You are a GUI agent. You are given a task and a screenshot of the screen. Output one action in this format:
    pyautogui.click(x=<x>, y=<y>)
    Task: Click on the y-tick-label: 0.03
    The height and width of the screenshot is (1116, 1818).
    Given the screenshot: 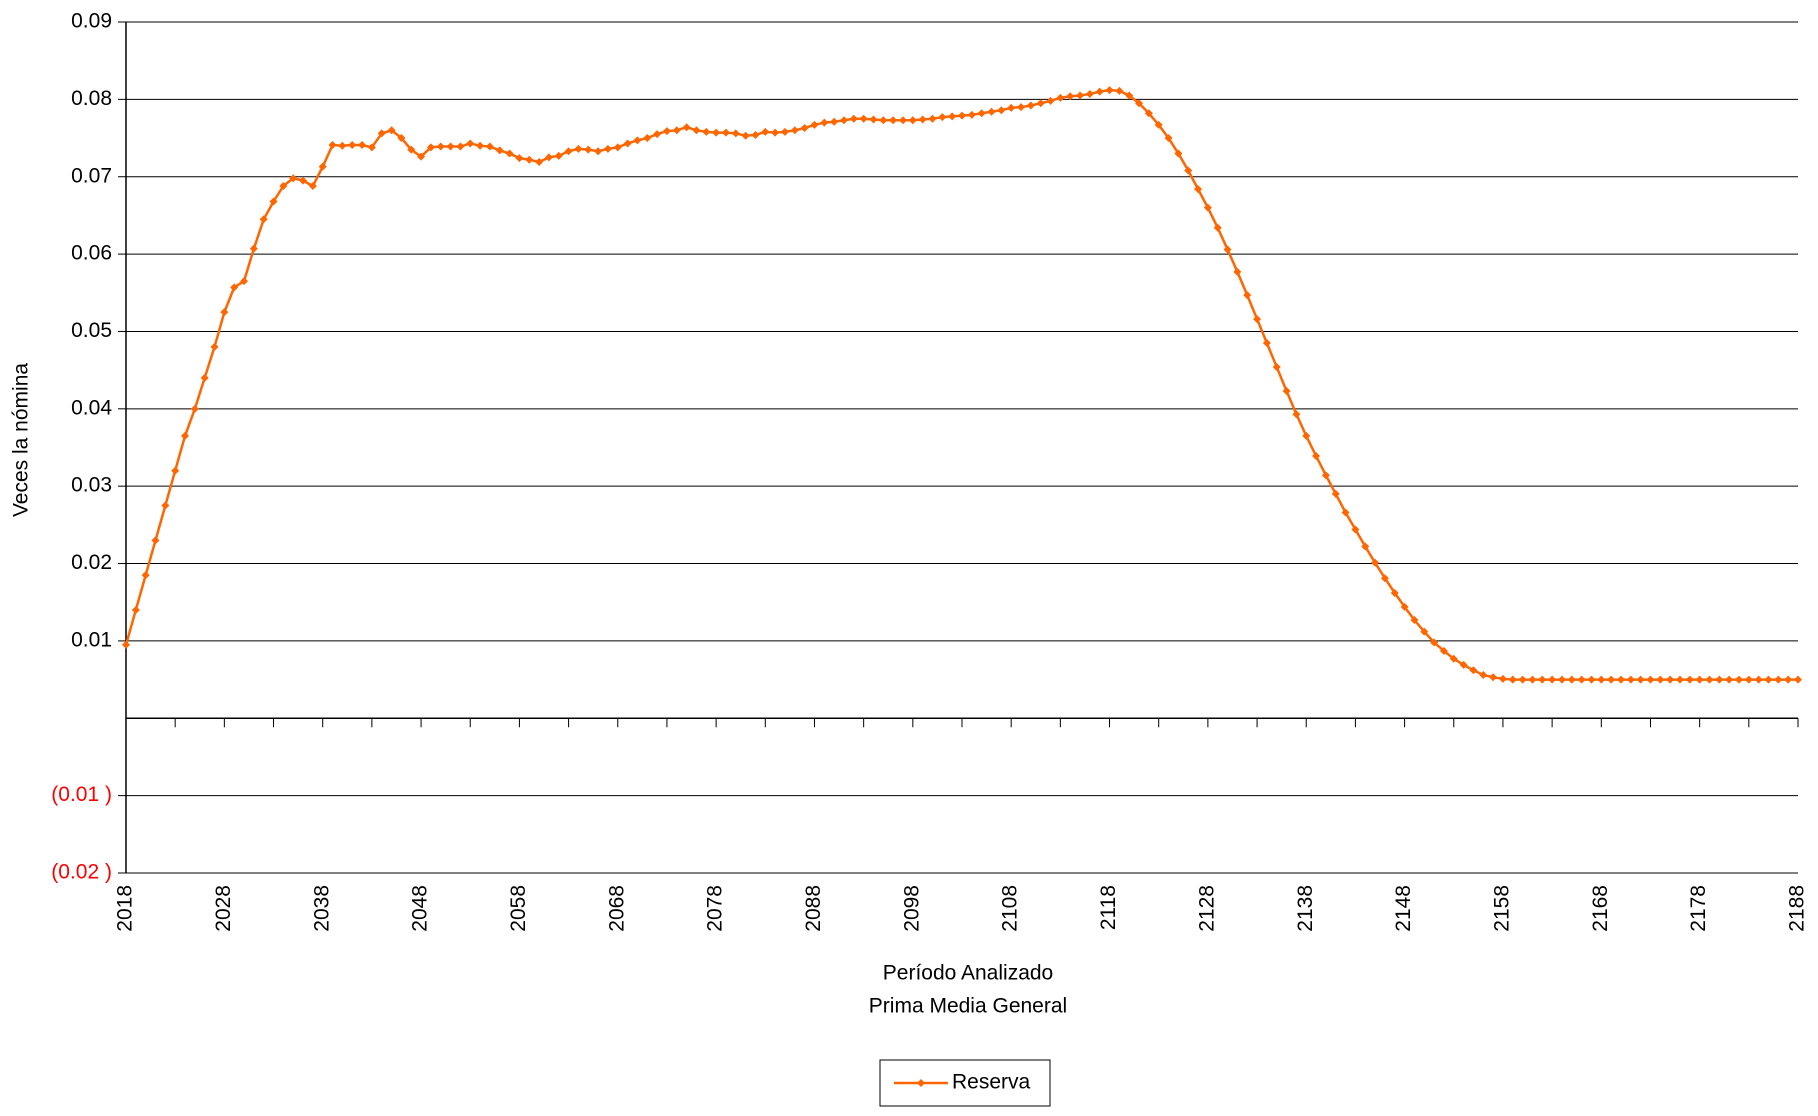 What is the action you would take?
    pyautogui.click(x=91, y=485)
    